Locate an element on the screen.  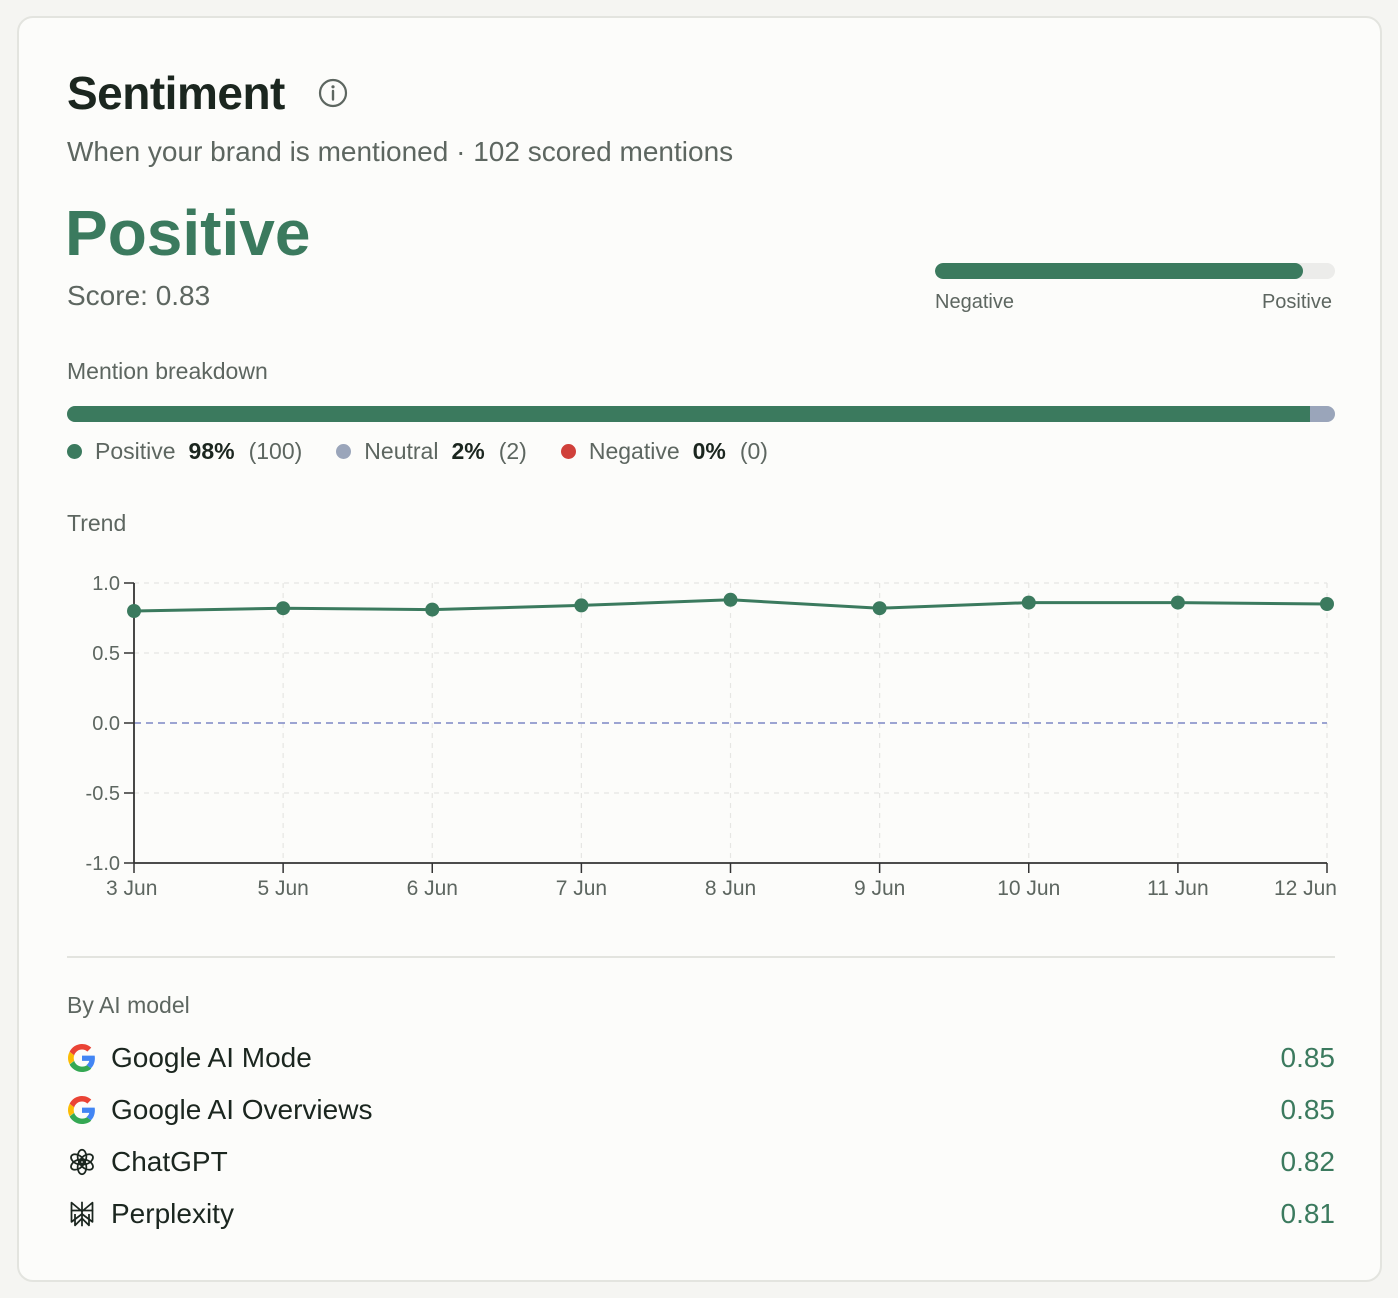
model-name: Perplexity is located at coordinates (172, 1213).